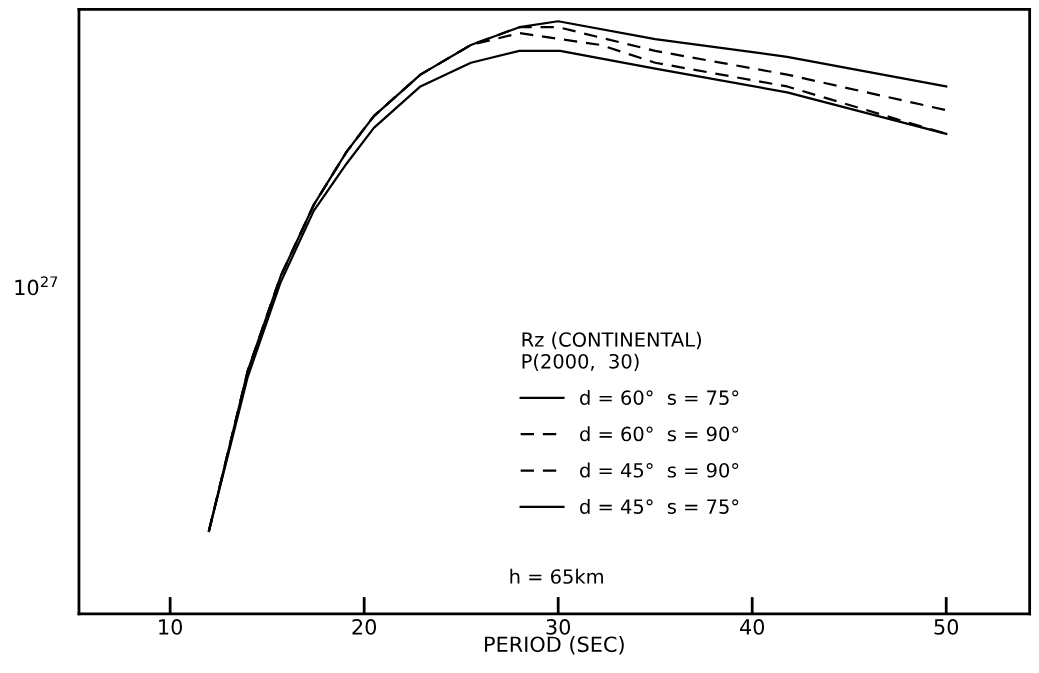  What do you see at coordinates (659, 434) in the screenshot?
I see `legend-label: d = 60° s = 90°` at bounding box center [659, 434].